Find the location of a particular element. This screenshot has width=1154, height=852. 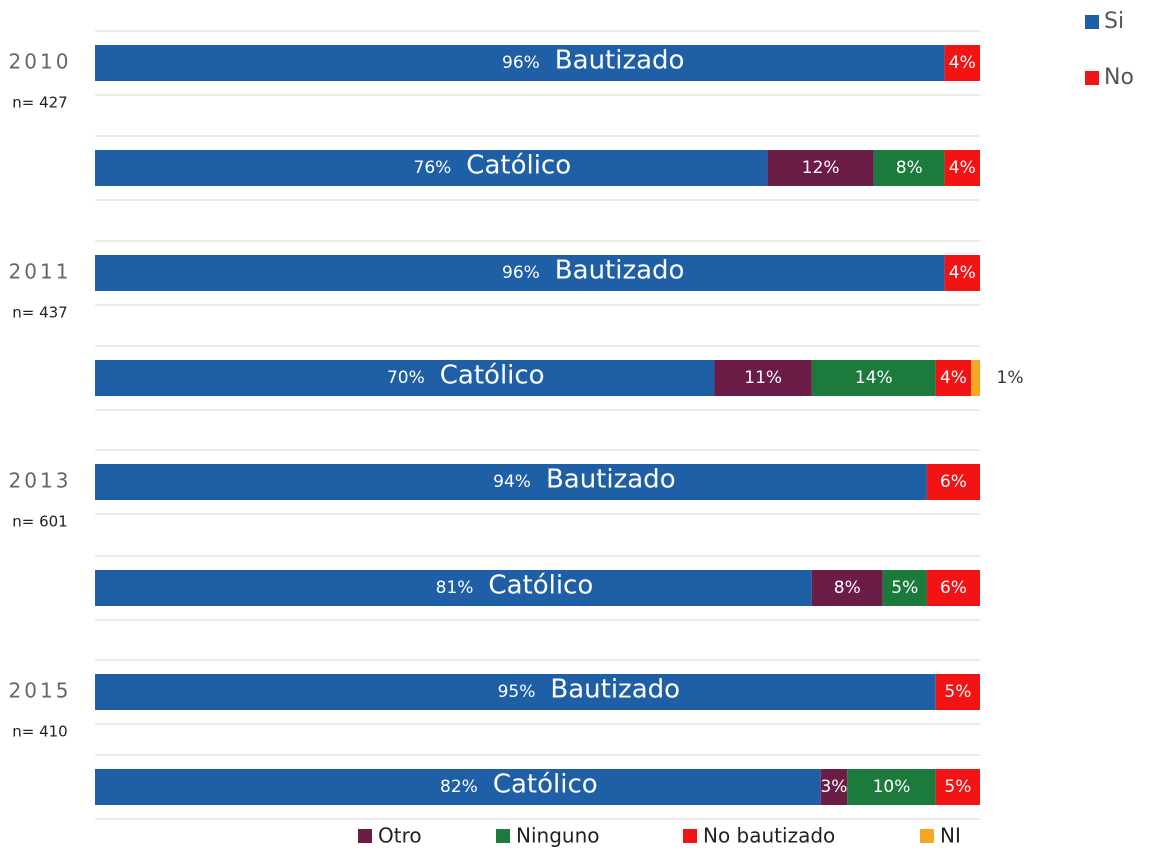

value-label: 11% is located at coordinates (763, 378).